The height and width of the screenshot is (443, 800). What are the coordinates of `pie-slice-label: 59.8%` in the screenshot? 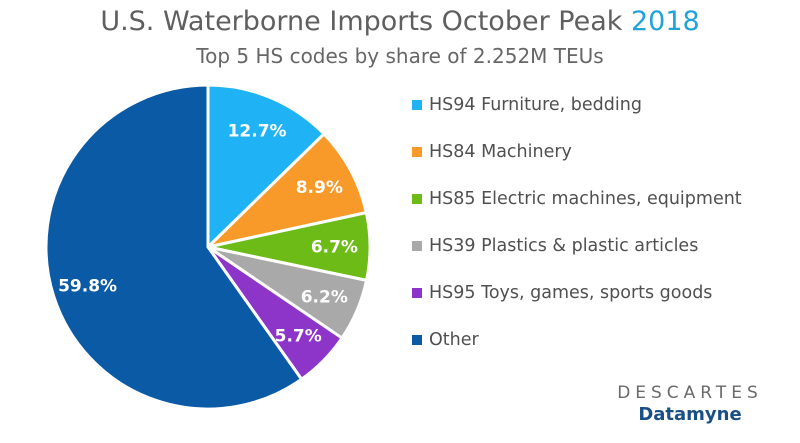 It's located at (87, 286).